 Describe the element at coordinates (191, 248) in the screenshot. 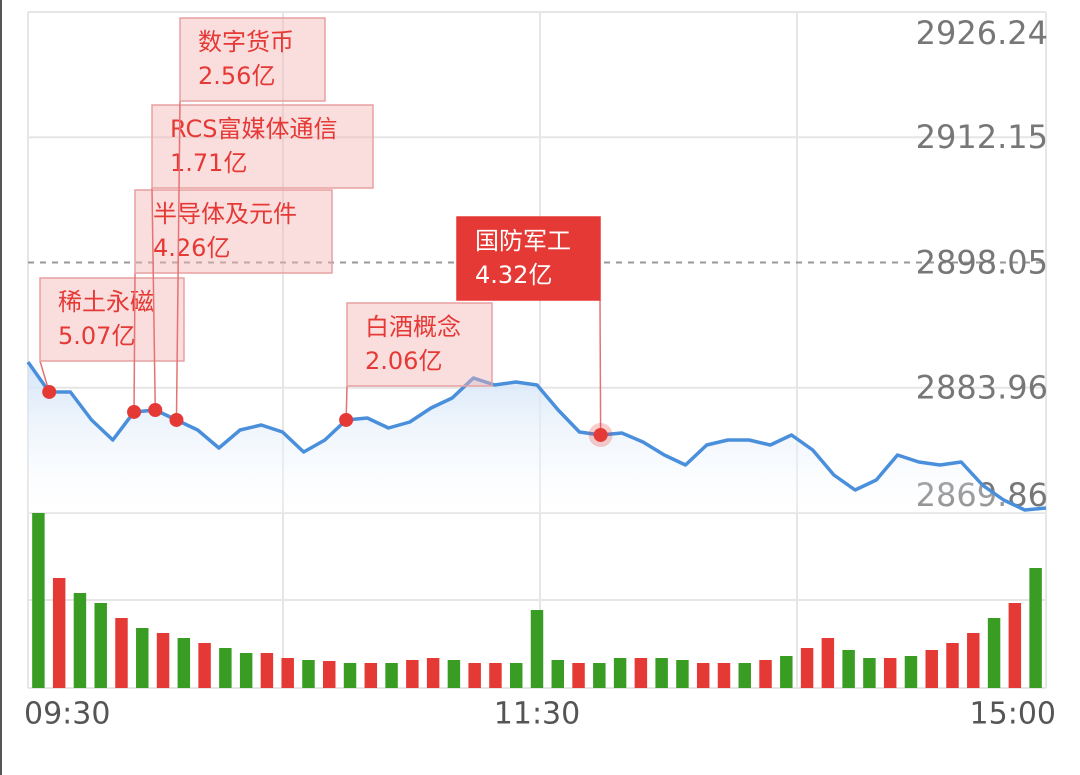

I see `annotation-amount: 4.26亿` at that location.